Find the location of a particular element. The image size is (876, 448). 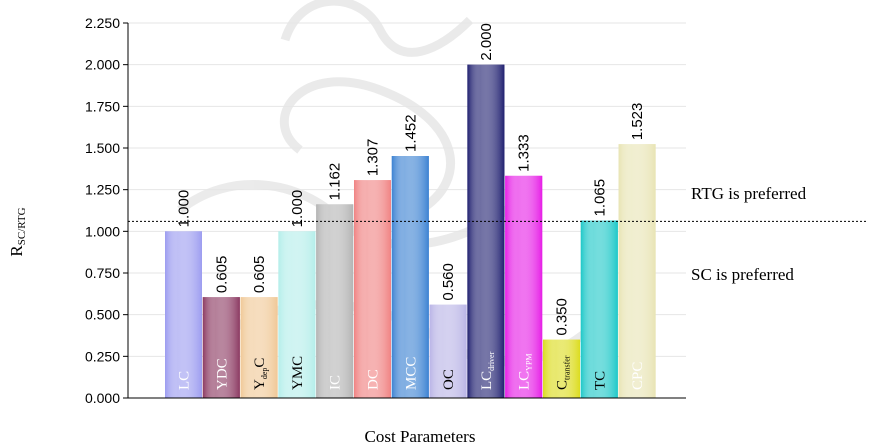

category-label: DC is located at coordinates (374, 379).